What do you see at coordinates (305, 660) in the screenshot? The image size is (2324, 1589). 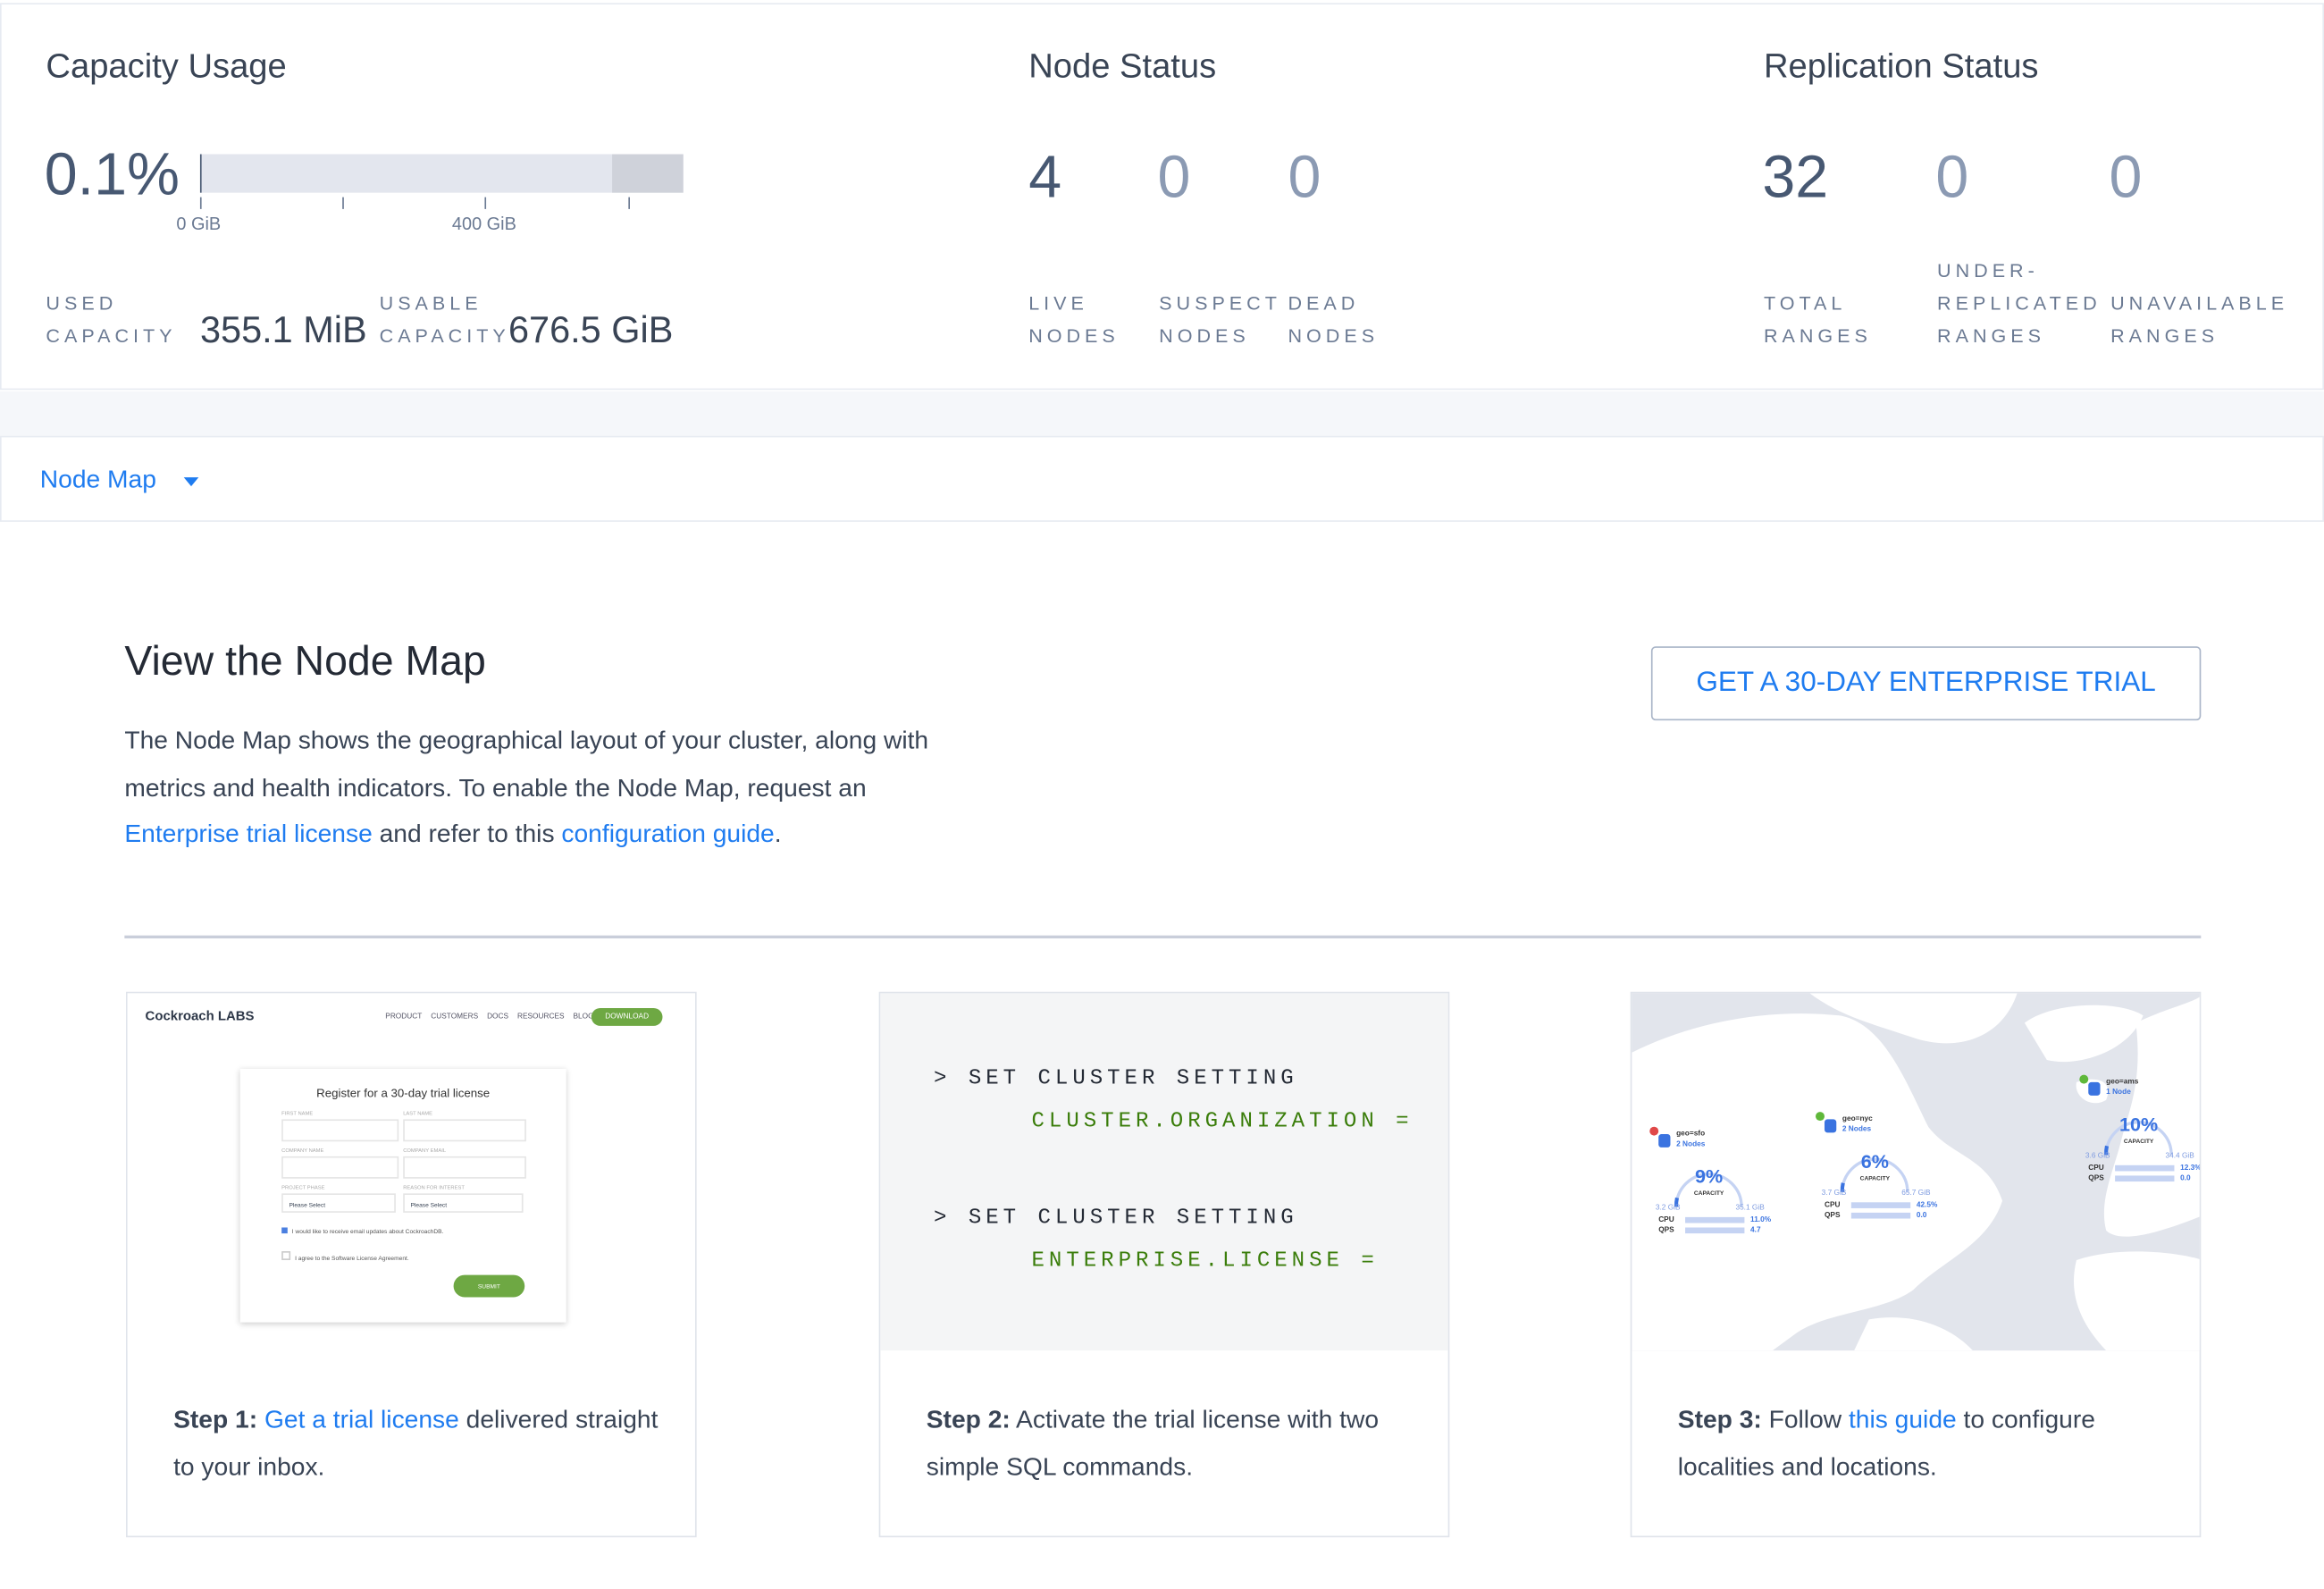 I see `node-map-heading: View the Node Map` at bounding box center [305, 660].